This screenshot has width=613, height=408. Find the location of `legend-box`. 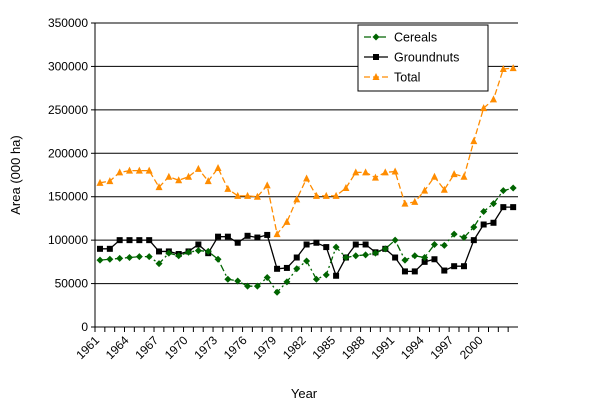

legend-box is located at coordinates (423, 58).